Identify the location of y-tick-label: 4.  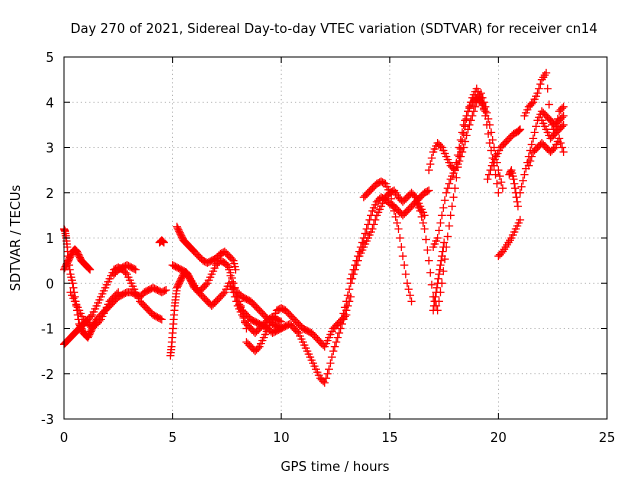
(50, 103).